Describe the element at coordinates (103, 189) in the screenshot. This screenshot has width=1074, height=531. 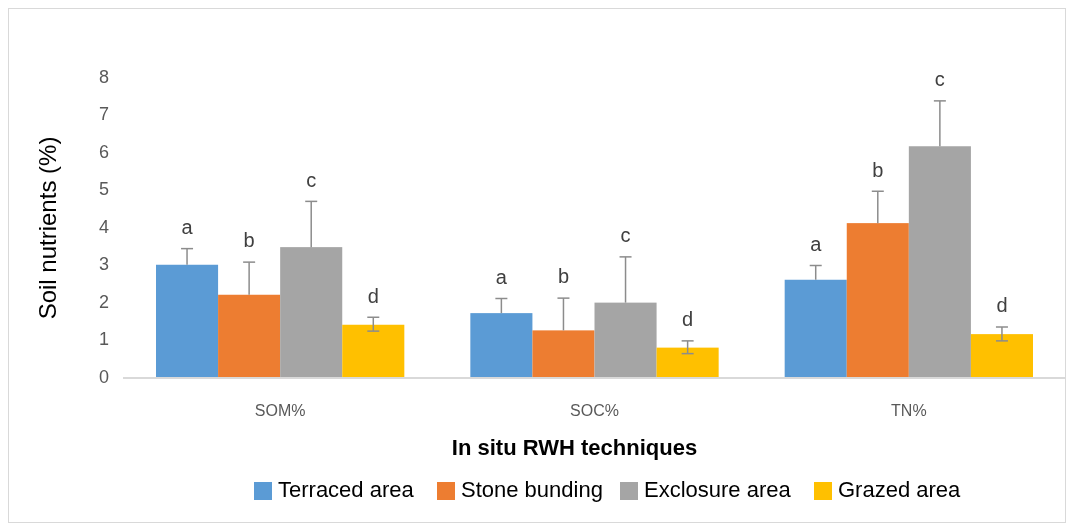
I see `y-tick-label: 5` at that location.